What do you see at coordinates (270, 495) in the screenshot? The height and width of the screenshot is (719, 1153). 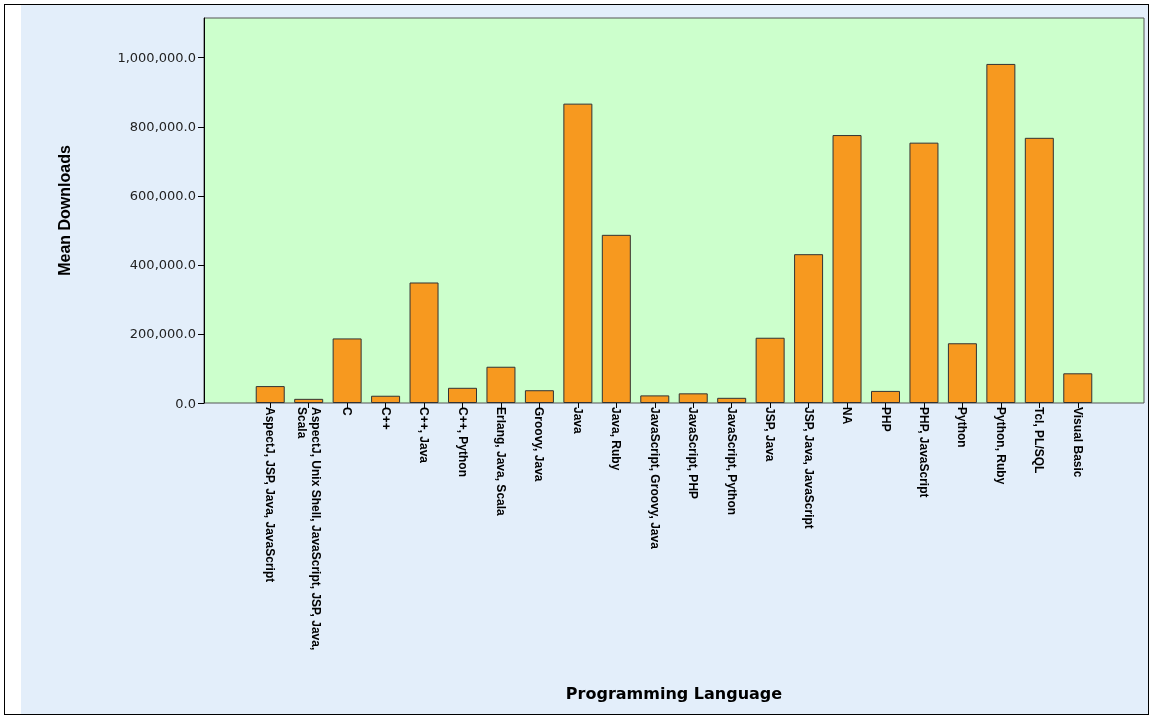 I see `x-tick-label: AspectJ, JSP, Java, JavaScript` at bounding box center [270, 495].